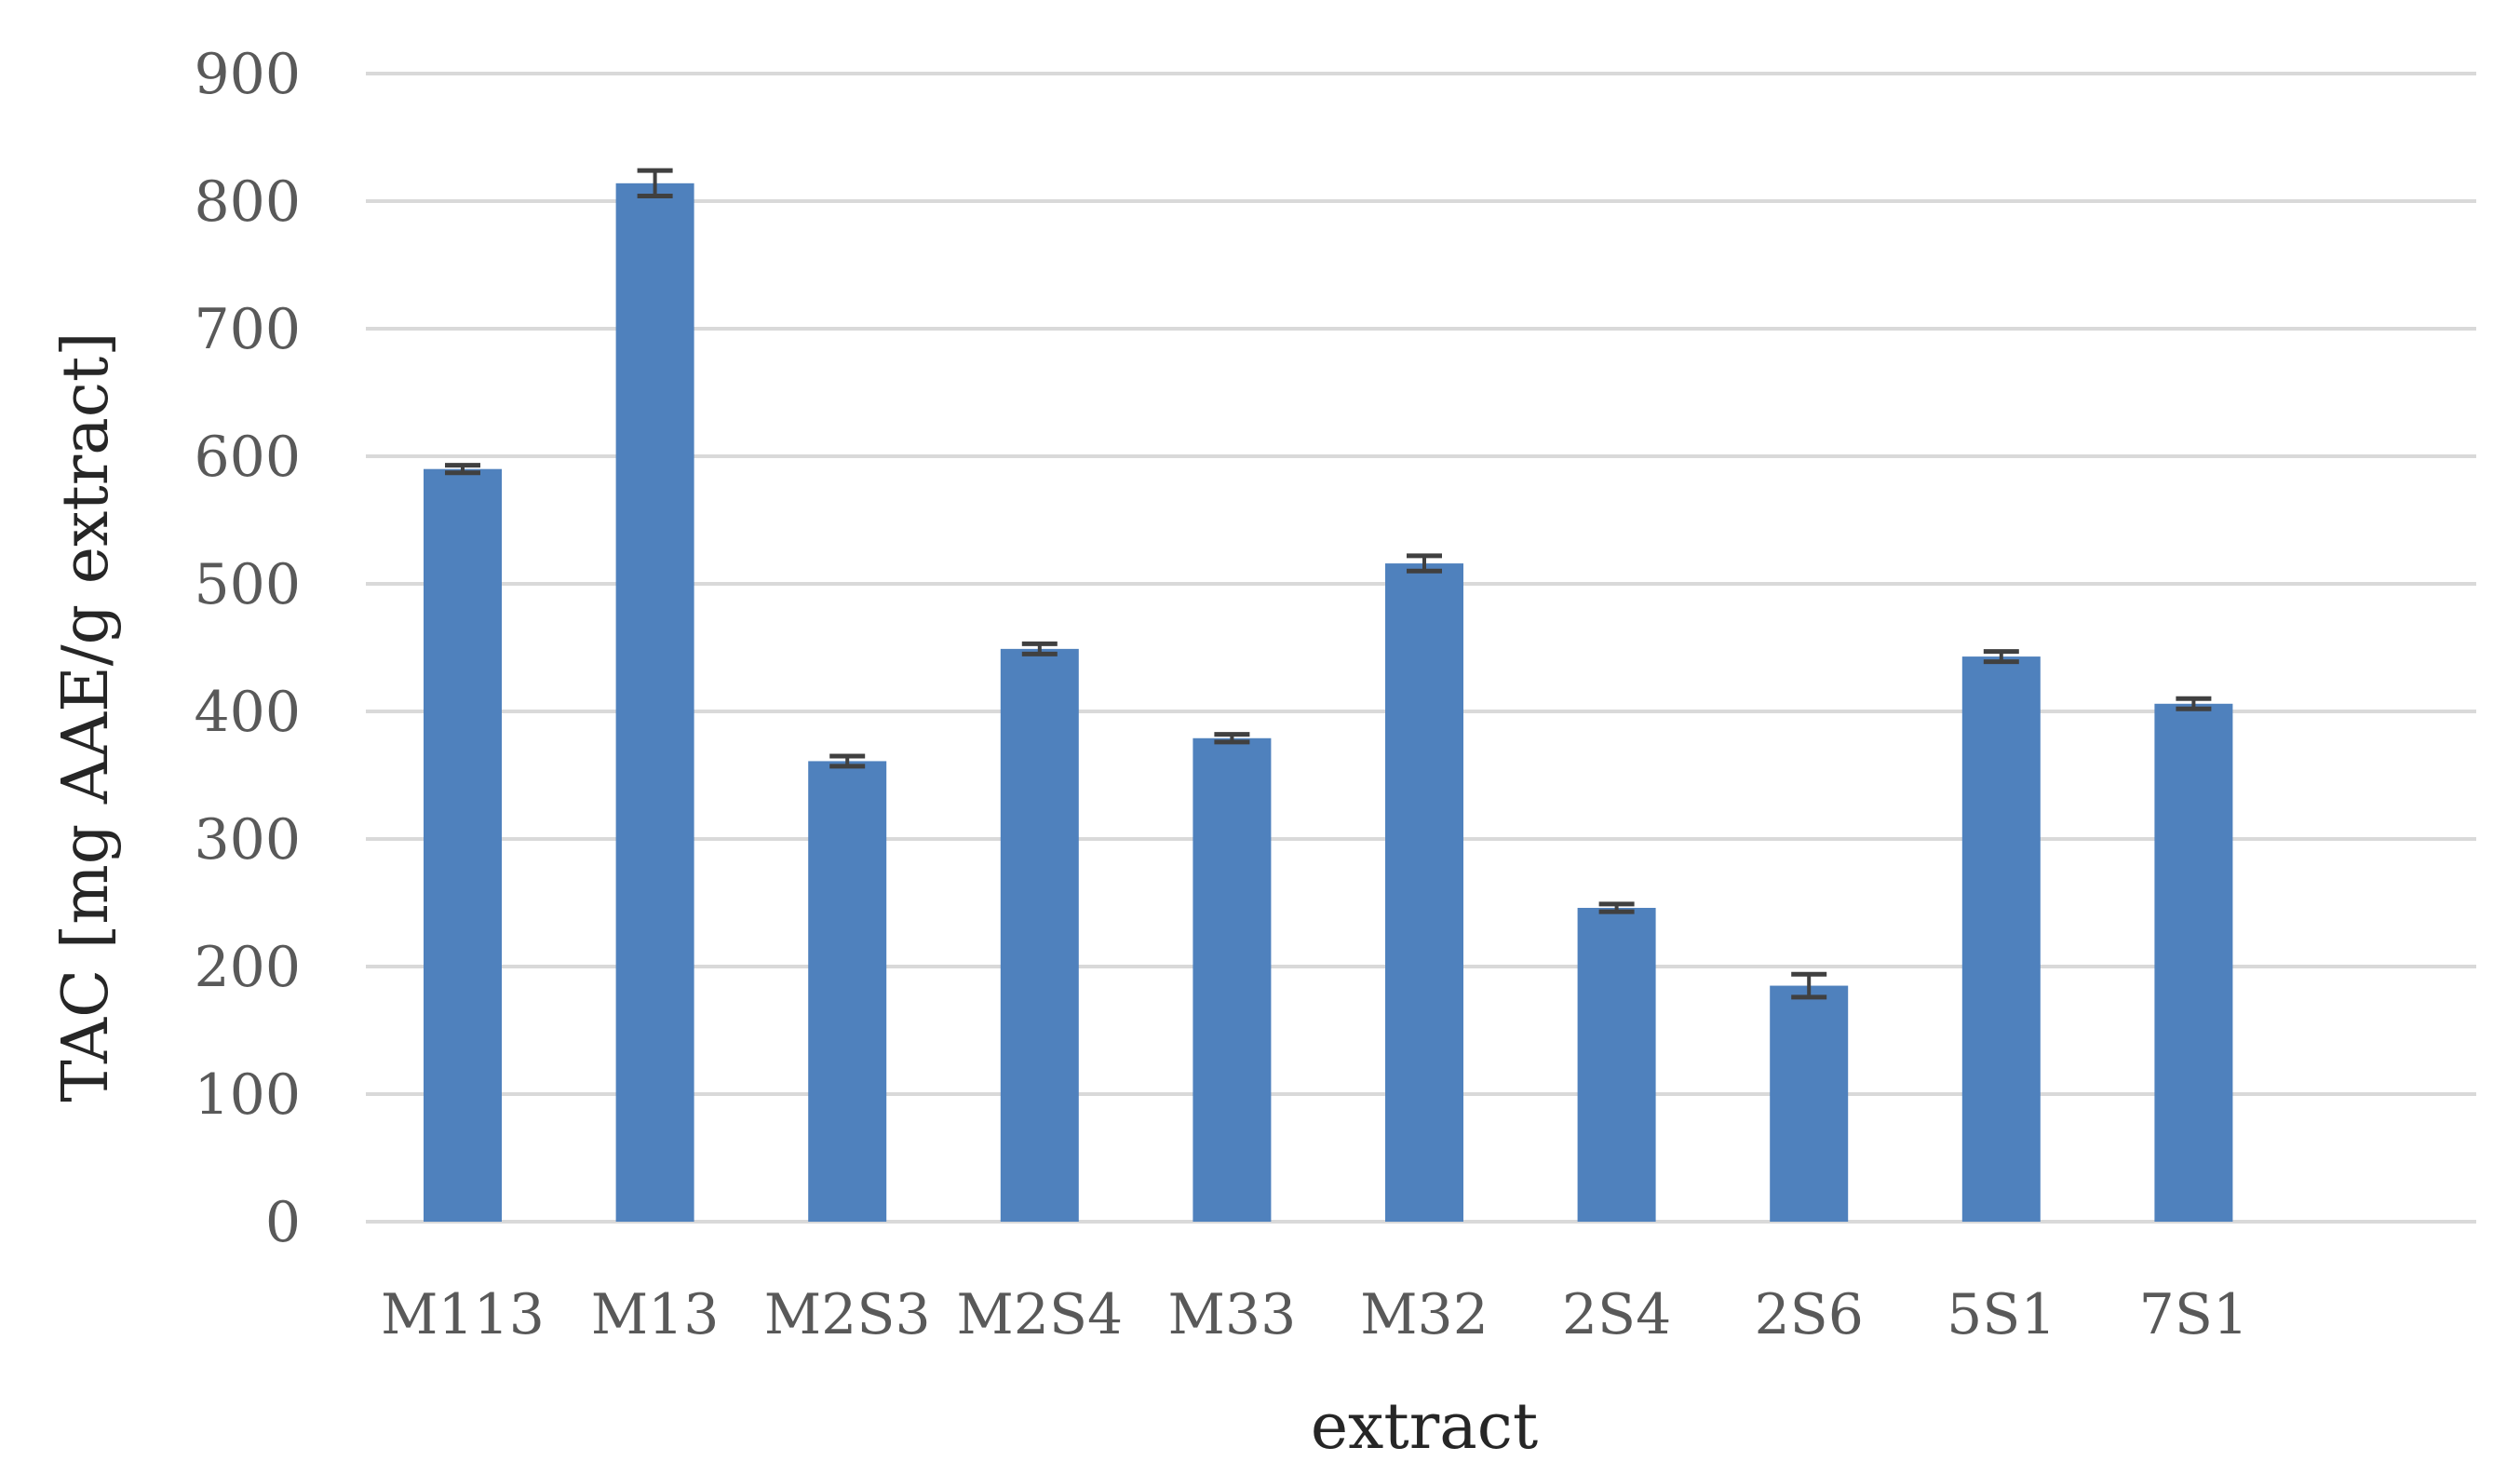  What do you see at coordinates (1616, 1064) in the screenshot?
I see `bar-2S4` at bounding box center [1616, 1064].